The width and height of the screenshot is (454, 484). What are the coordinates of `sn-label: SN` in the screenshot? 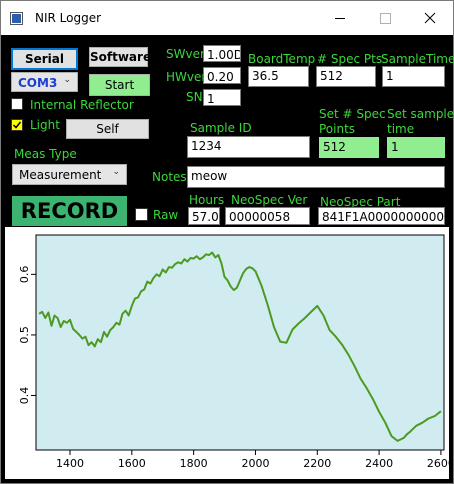 It's located at (194, 97).